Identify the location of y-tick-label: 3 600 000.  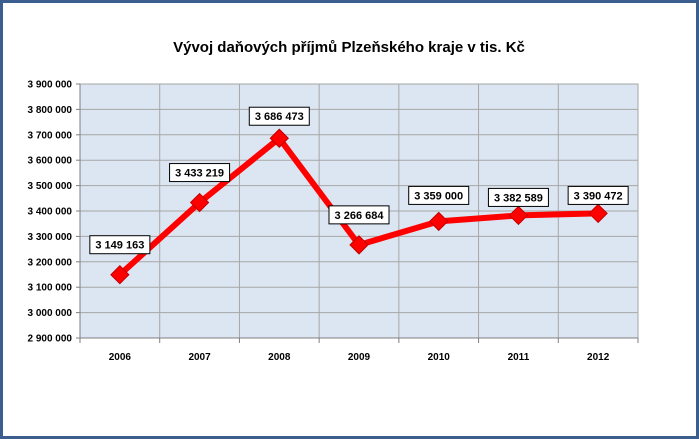
(50, 161).